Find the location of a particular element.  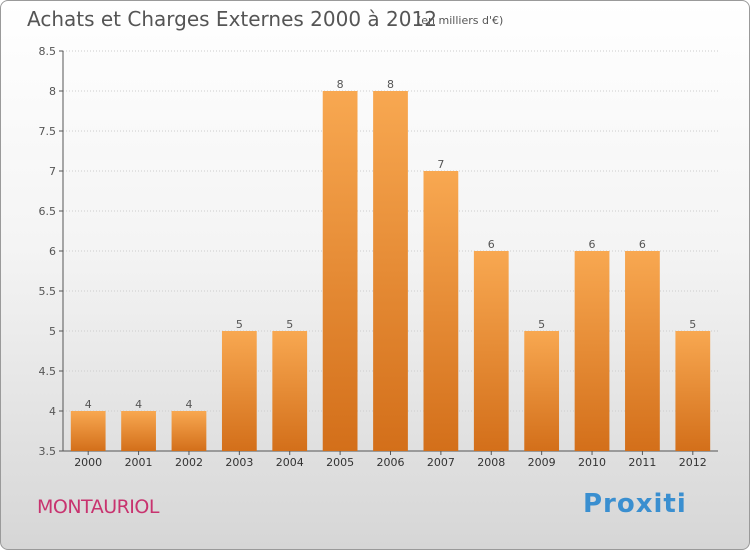

y-tick-label: 8.5 is located at coordinates (48, 51).